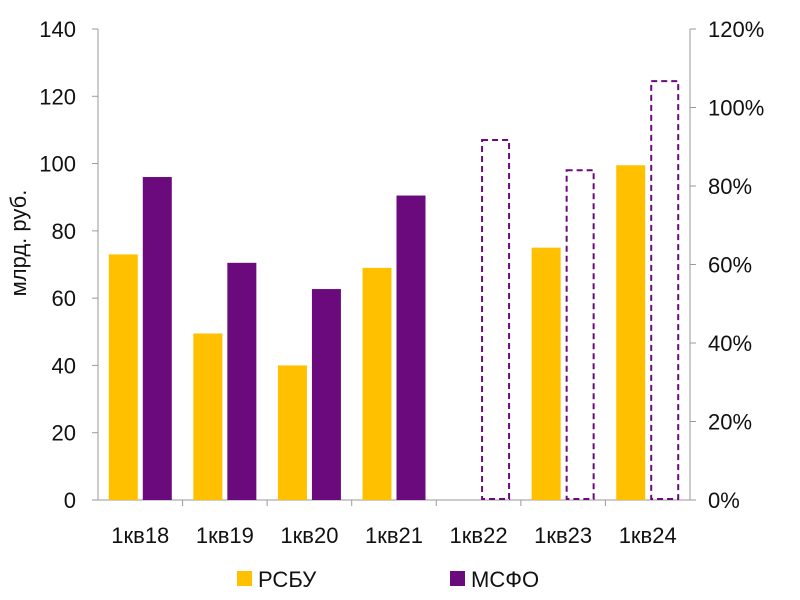  I want to click on y-tick-labels: 0 20 40 60 80 100 120 140, so click(68, 265).